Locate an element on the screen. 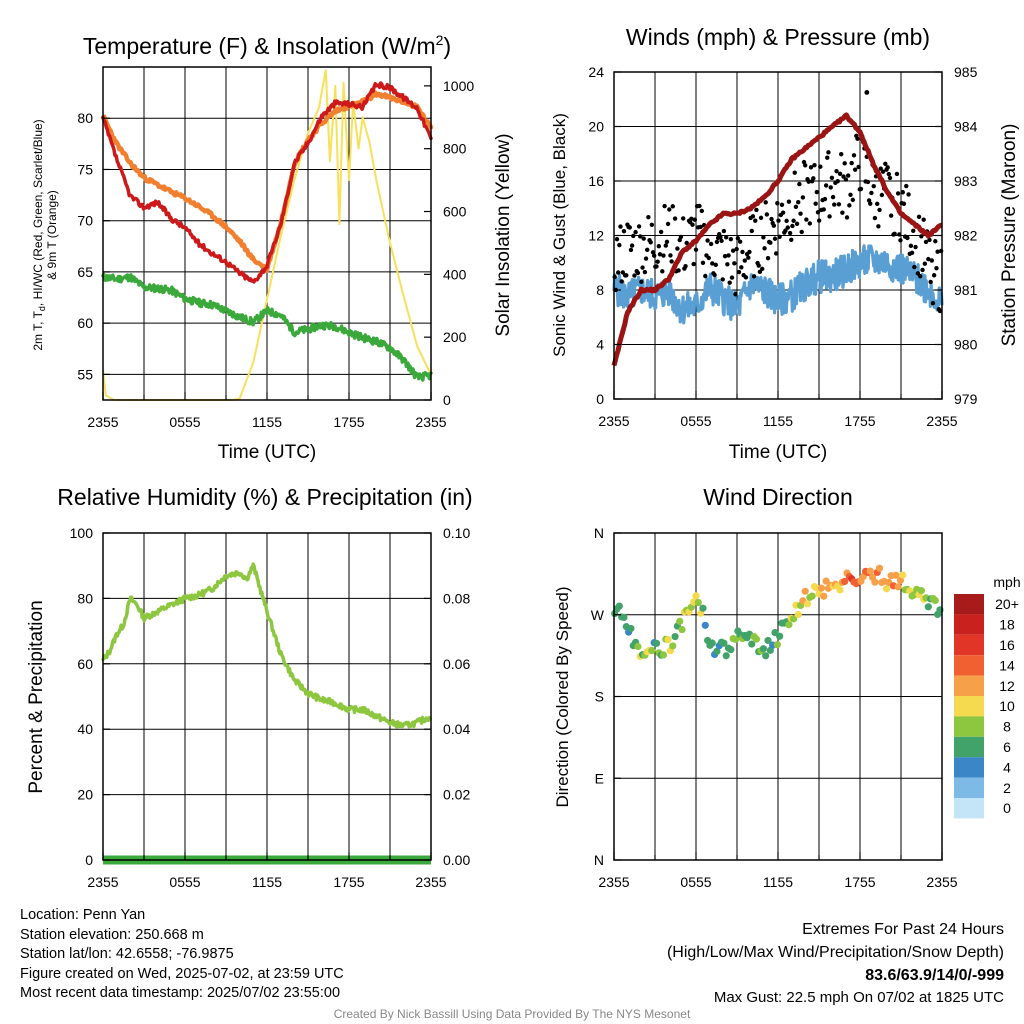 Image resolution: width=1024 pixels, height=1024 pixels. y2-tick-label: 980 is located at coordinates (966, 345).